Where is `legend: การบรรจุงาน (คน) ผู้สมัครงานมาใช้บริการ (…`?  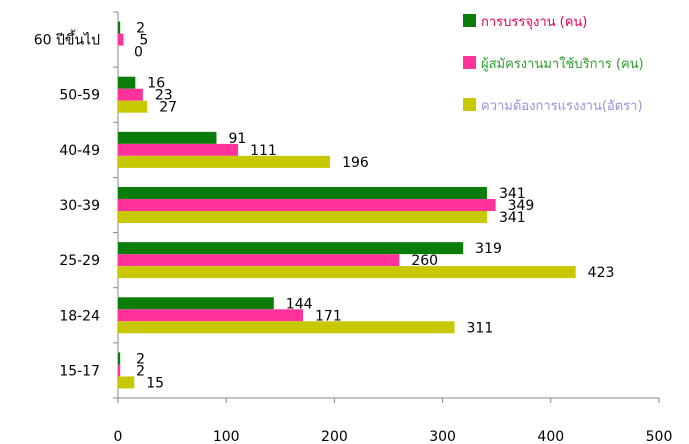
legend: การบรรจุงาน (คน) ผู้สมัครงานมาใช้บริการ (… is located at coordinates (553, 64).